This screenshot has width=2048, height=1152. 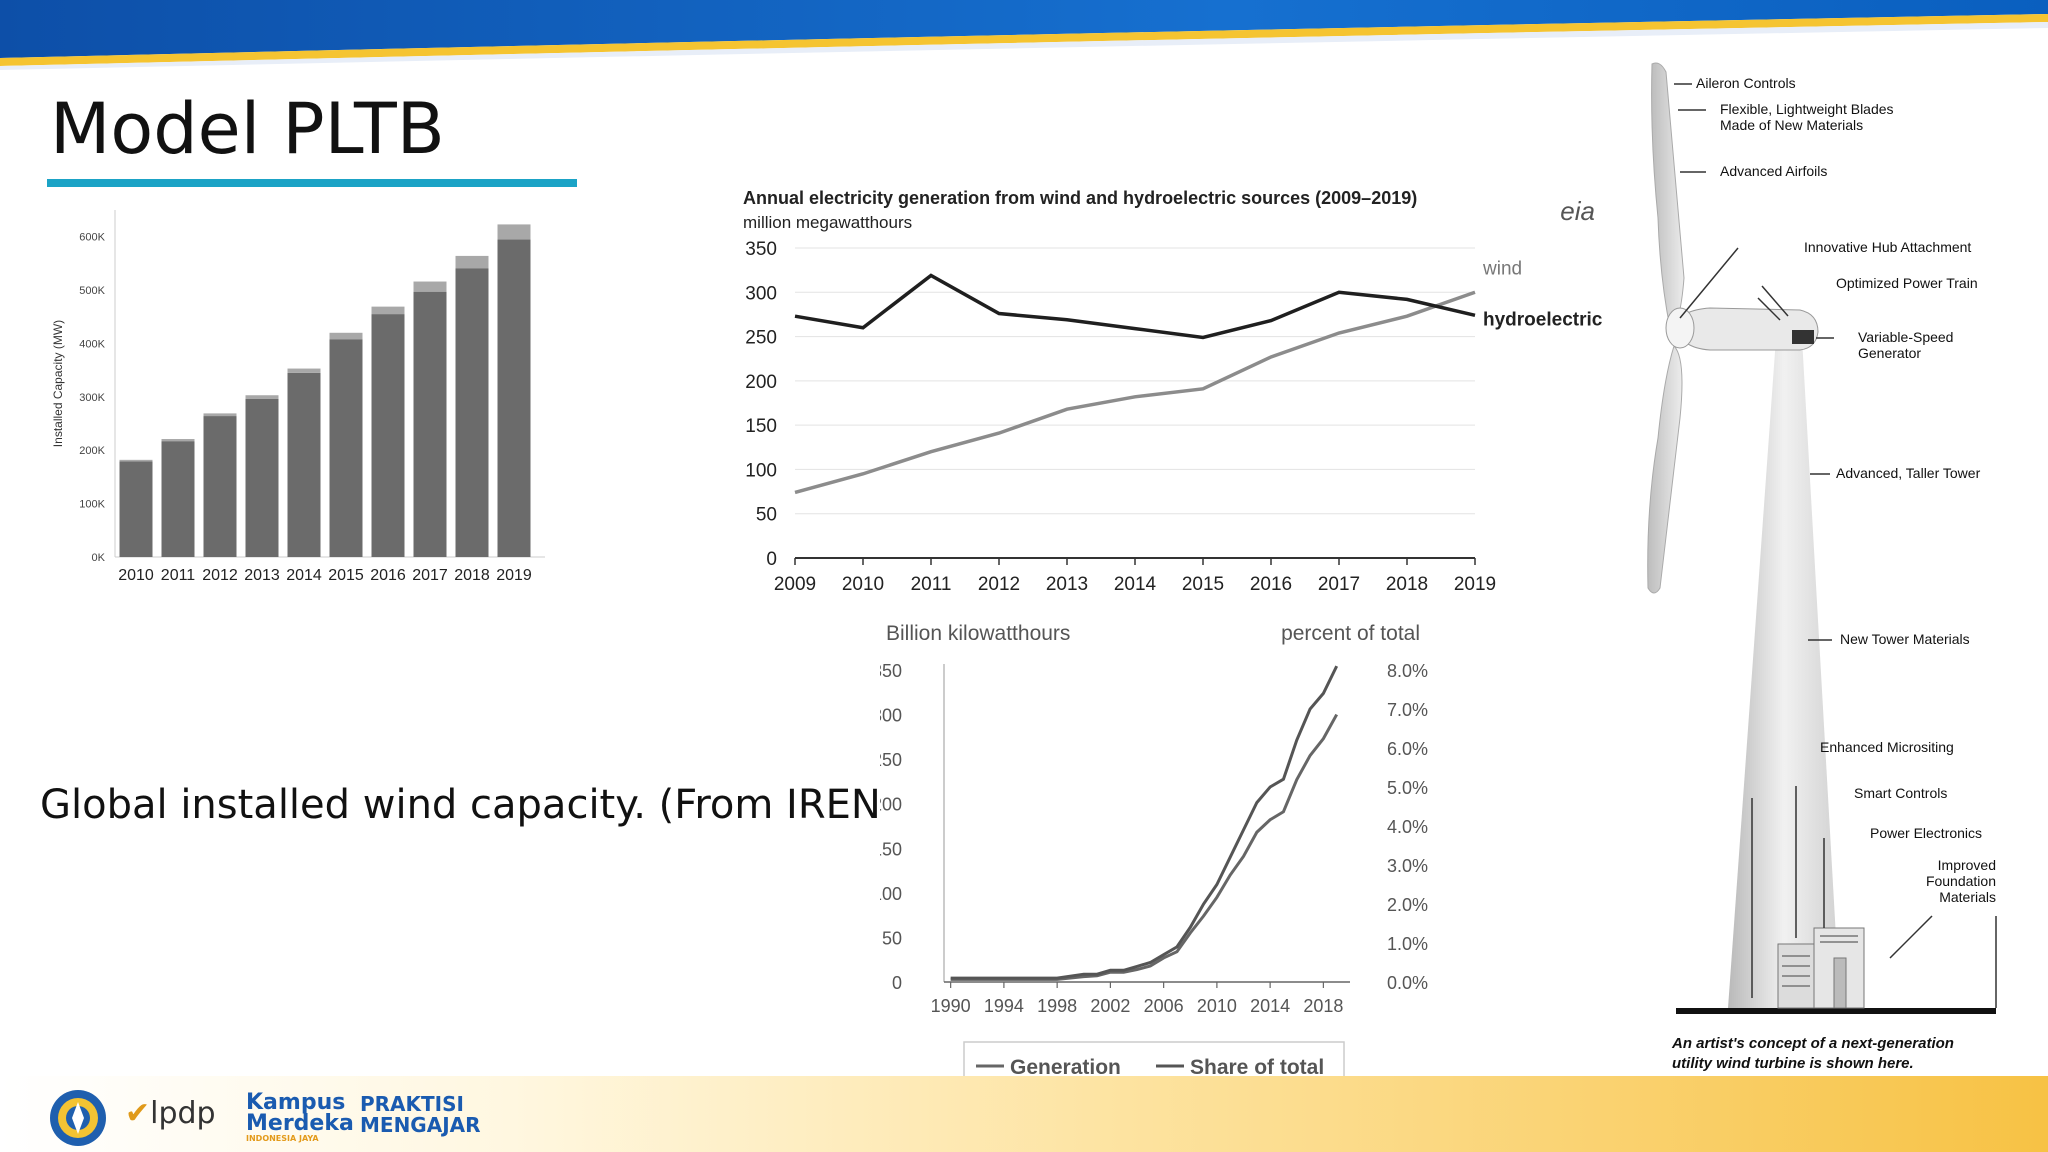 I want to click on y-tick-label: 50, so click(x=766, y=515).